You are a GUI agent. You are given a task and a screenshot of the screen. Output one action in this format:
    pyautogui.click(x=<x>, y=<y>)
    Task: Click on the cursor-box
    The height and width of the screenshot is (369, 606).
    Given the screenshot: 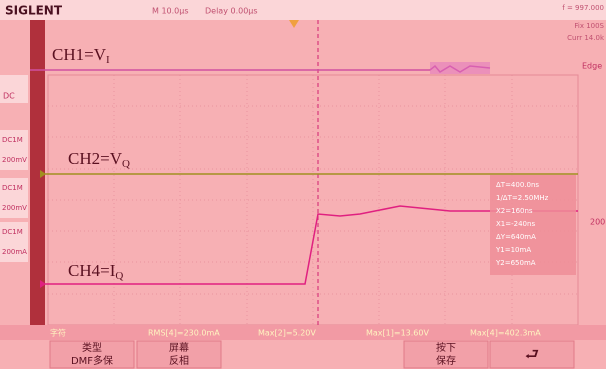 What is the action you would take?
    pyautogui.click(x=533, y=225)
    